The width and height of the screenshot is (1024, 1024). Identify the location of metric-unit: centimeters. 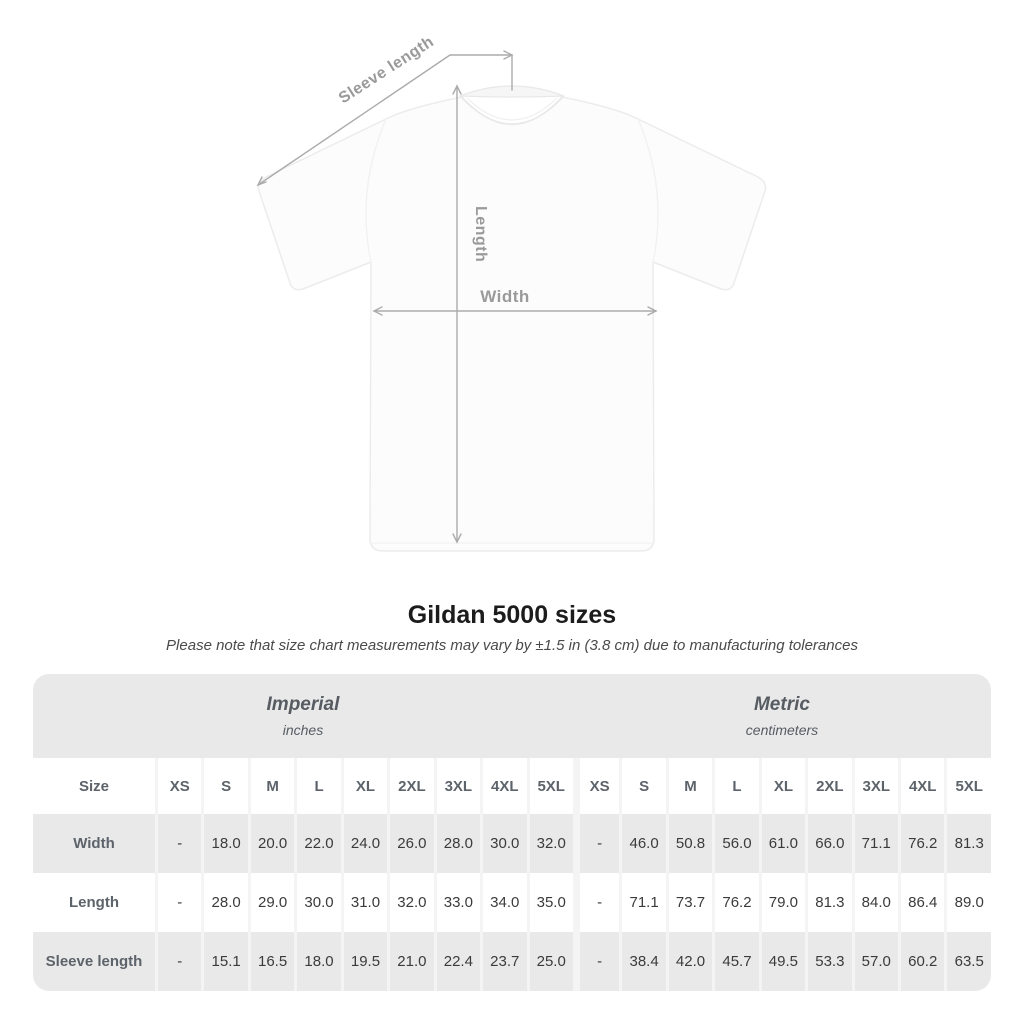
(782, 730).